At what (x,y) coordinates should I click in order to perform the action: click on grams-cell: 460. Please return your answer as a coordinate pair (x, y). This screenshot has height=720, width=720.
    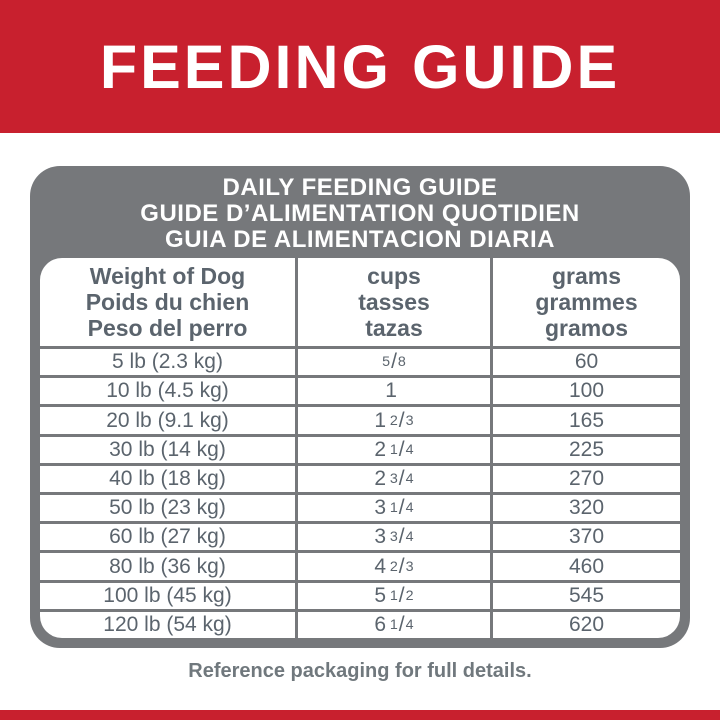
    Looking at the image, I should click on (585, 566).